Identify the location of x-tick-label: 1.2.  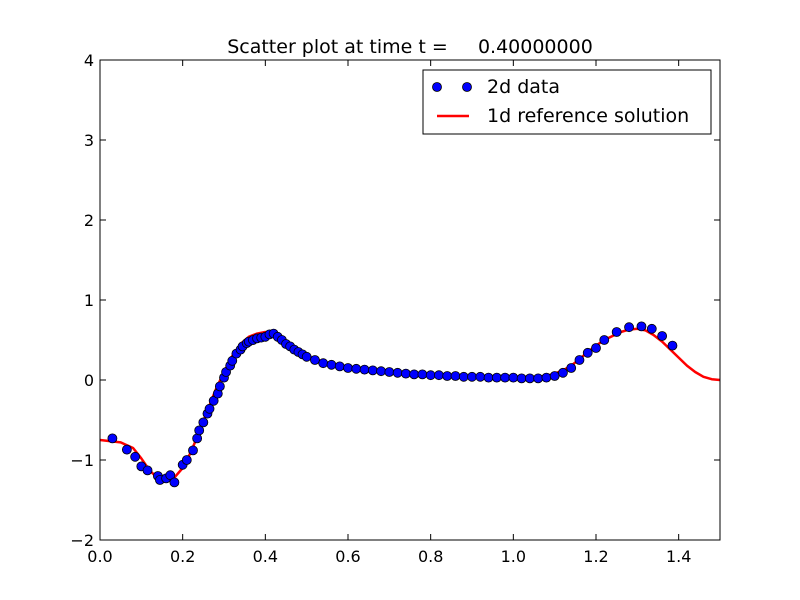
(595, 556).